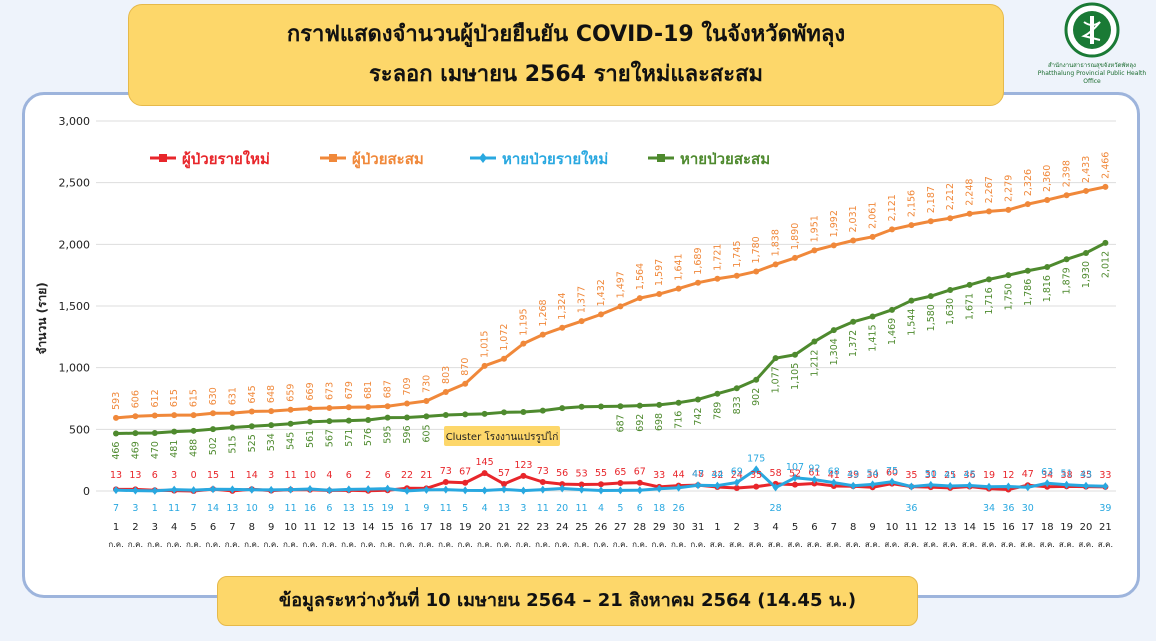  I want to click on data-label: 502, so click(213, 446).